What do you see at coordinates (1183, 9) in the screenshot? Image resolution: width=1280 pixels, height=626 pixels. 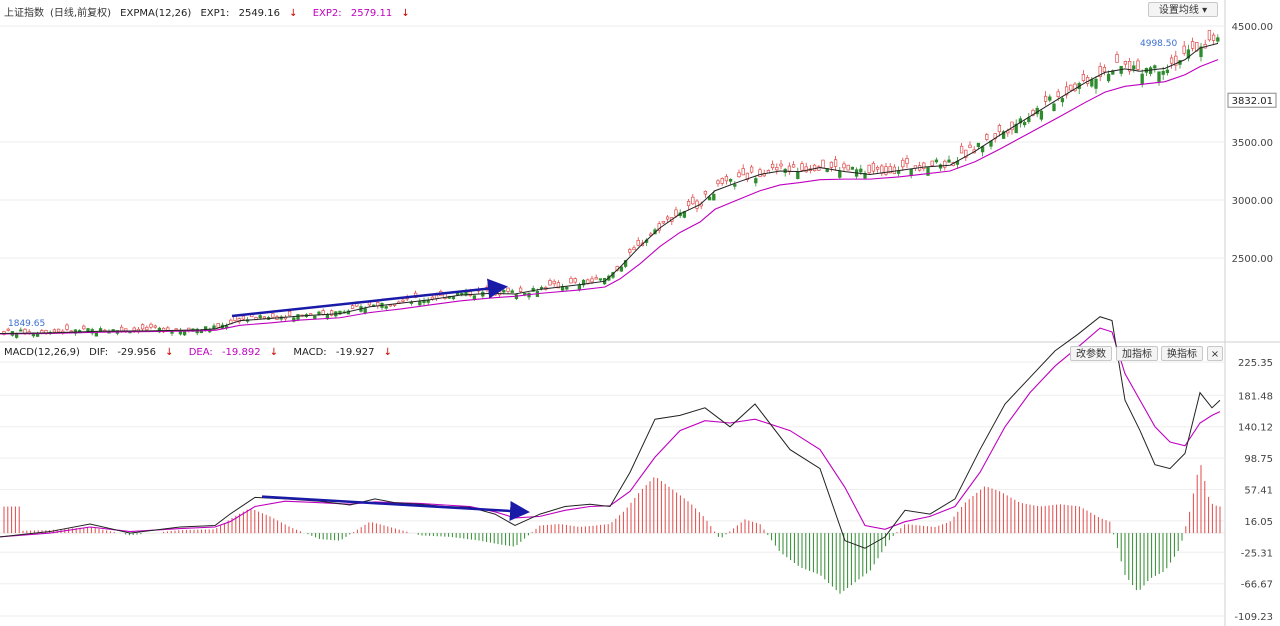 I see `set-ma-button: 设置均线 ▾` at bounding box center [1183, 9].